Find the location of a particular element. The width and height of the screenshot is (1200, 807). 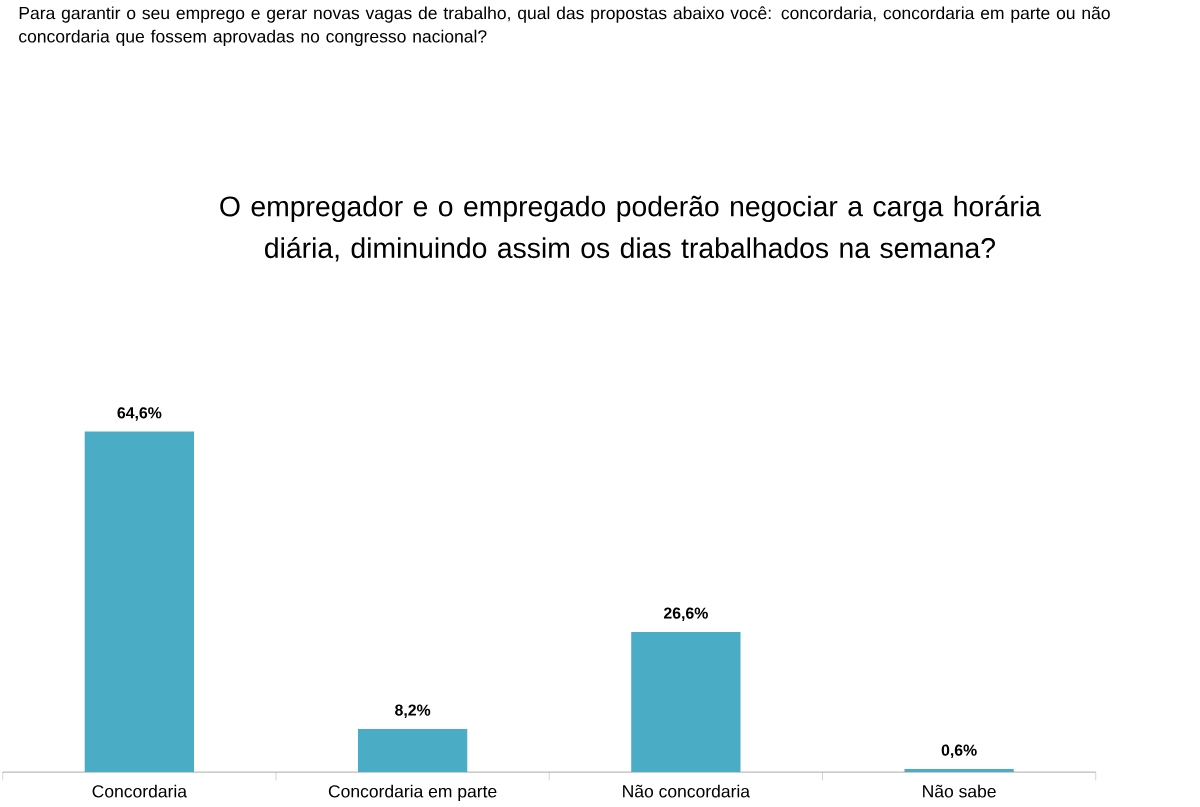

x-tick-label: Concordaria is located at coordinates (139, 791).